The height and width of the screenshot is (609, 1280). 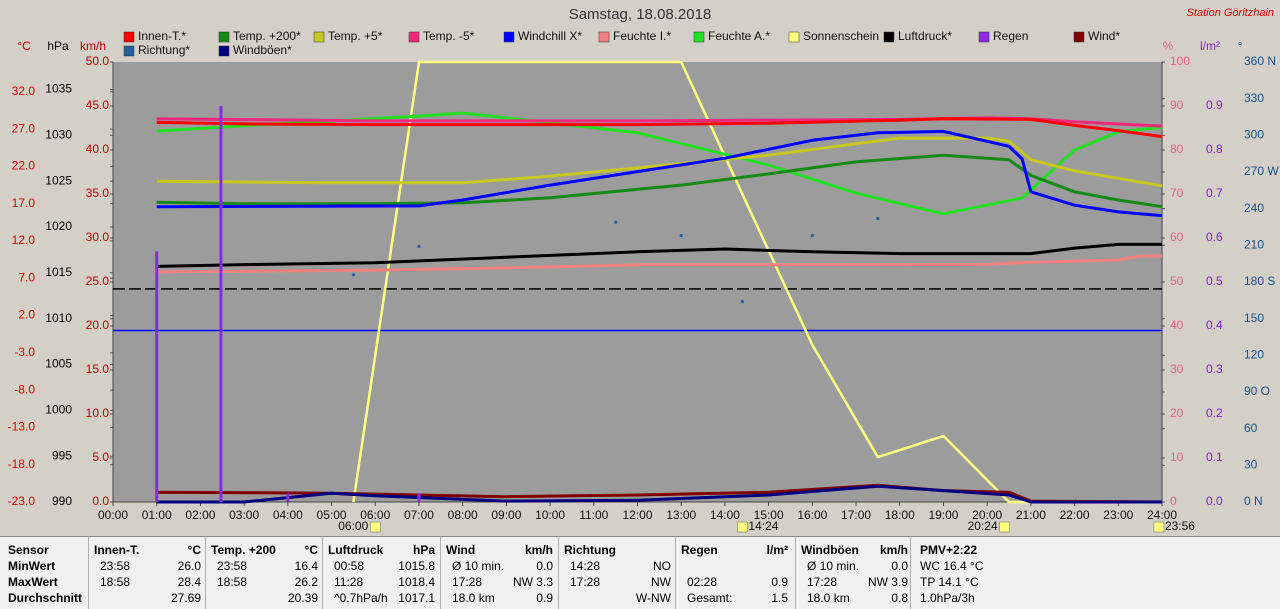 What do you see at coordinates (449, 36) in the screenshot?
I see `legend-label: Temp. -5*` at bounding box center [449, 36].